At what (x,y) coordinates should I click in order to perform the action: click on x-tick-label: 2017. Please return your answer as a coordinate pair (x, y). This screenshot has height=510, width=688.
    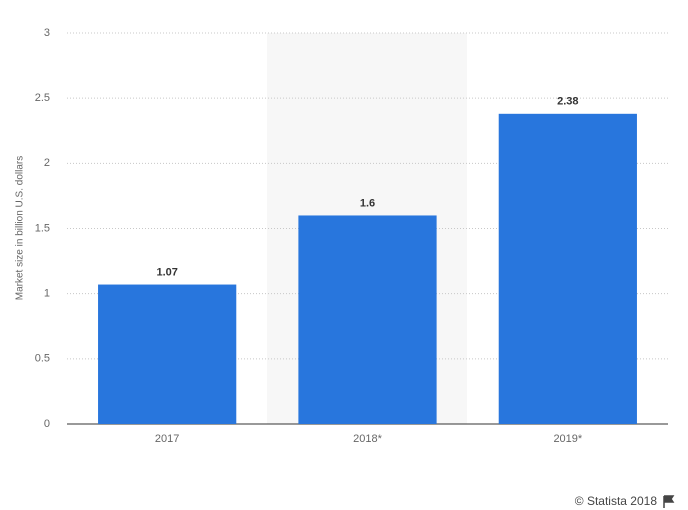
    Looking at the image, I should click on (167, 439).